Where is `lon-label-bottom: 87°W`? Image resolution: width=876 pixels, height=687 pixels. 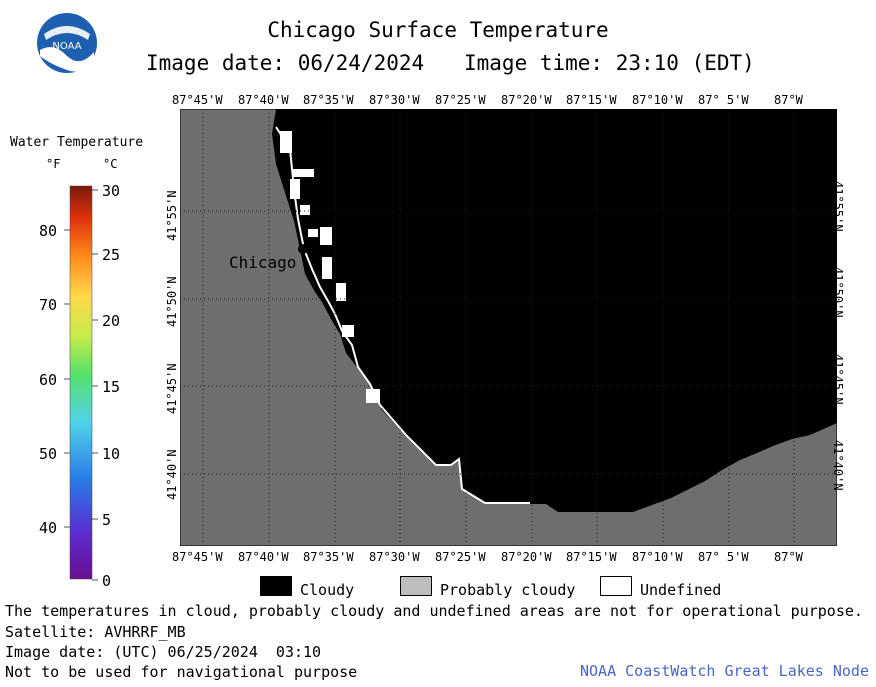 lon-label-bottom: 87°W is located at coordinates (788, 557).